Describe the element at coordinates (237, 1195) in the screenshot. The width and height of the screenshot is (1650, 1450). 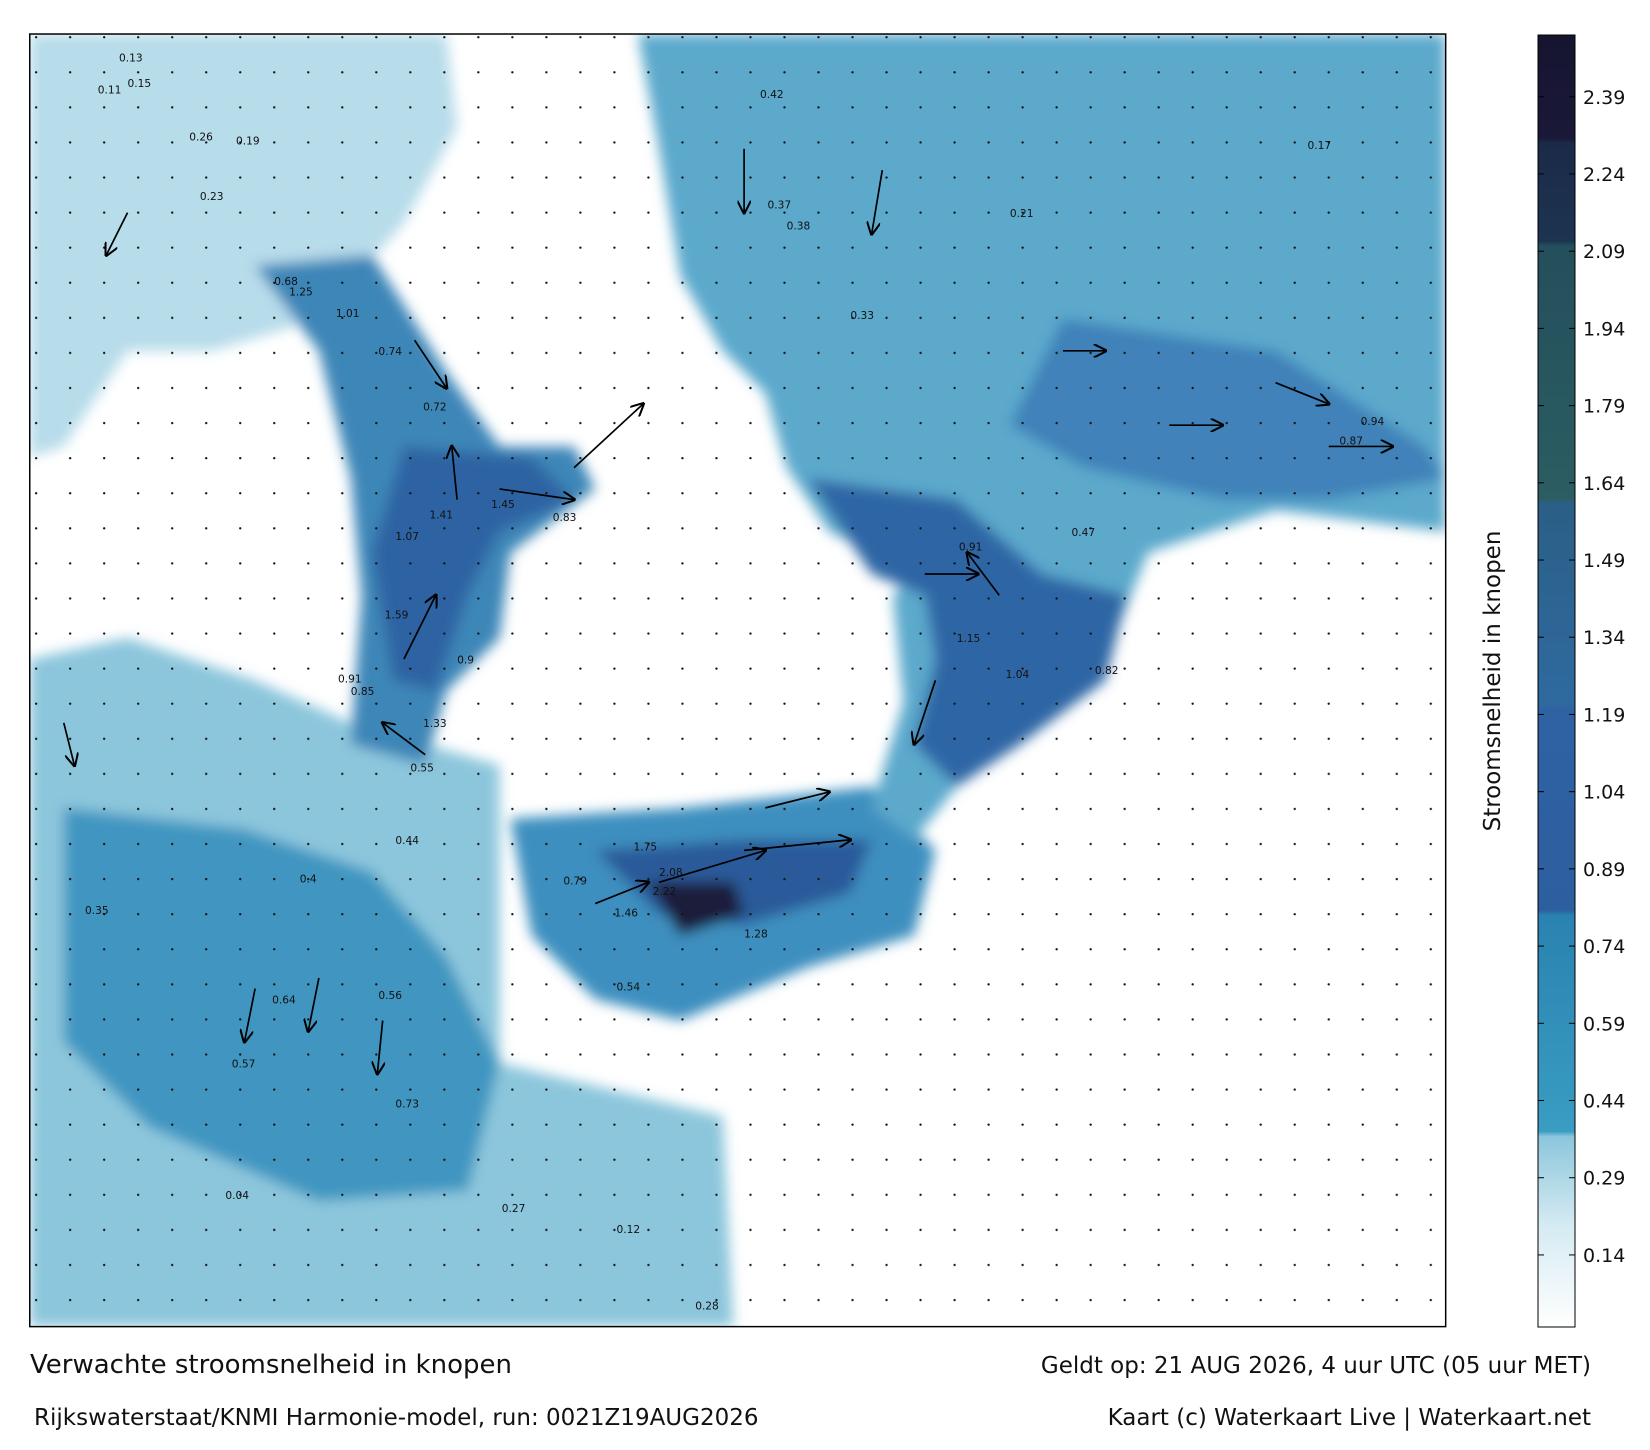
I see `speed-label: 0.04` at that location.